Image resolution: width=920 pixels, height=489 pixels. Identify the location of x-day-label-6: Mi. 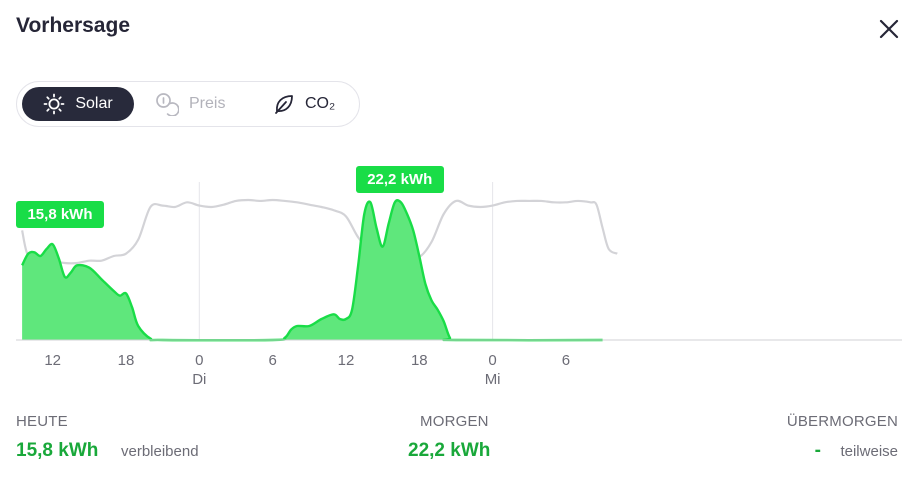
(493, 379).